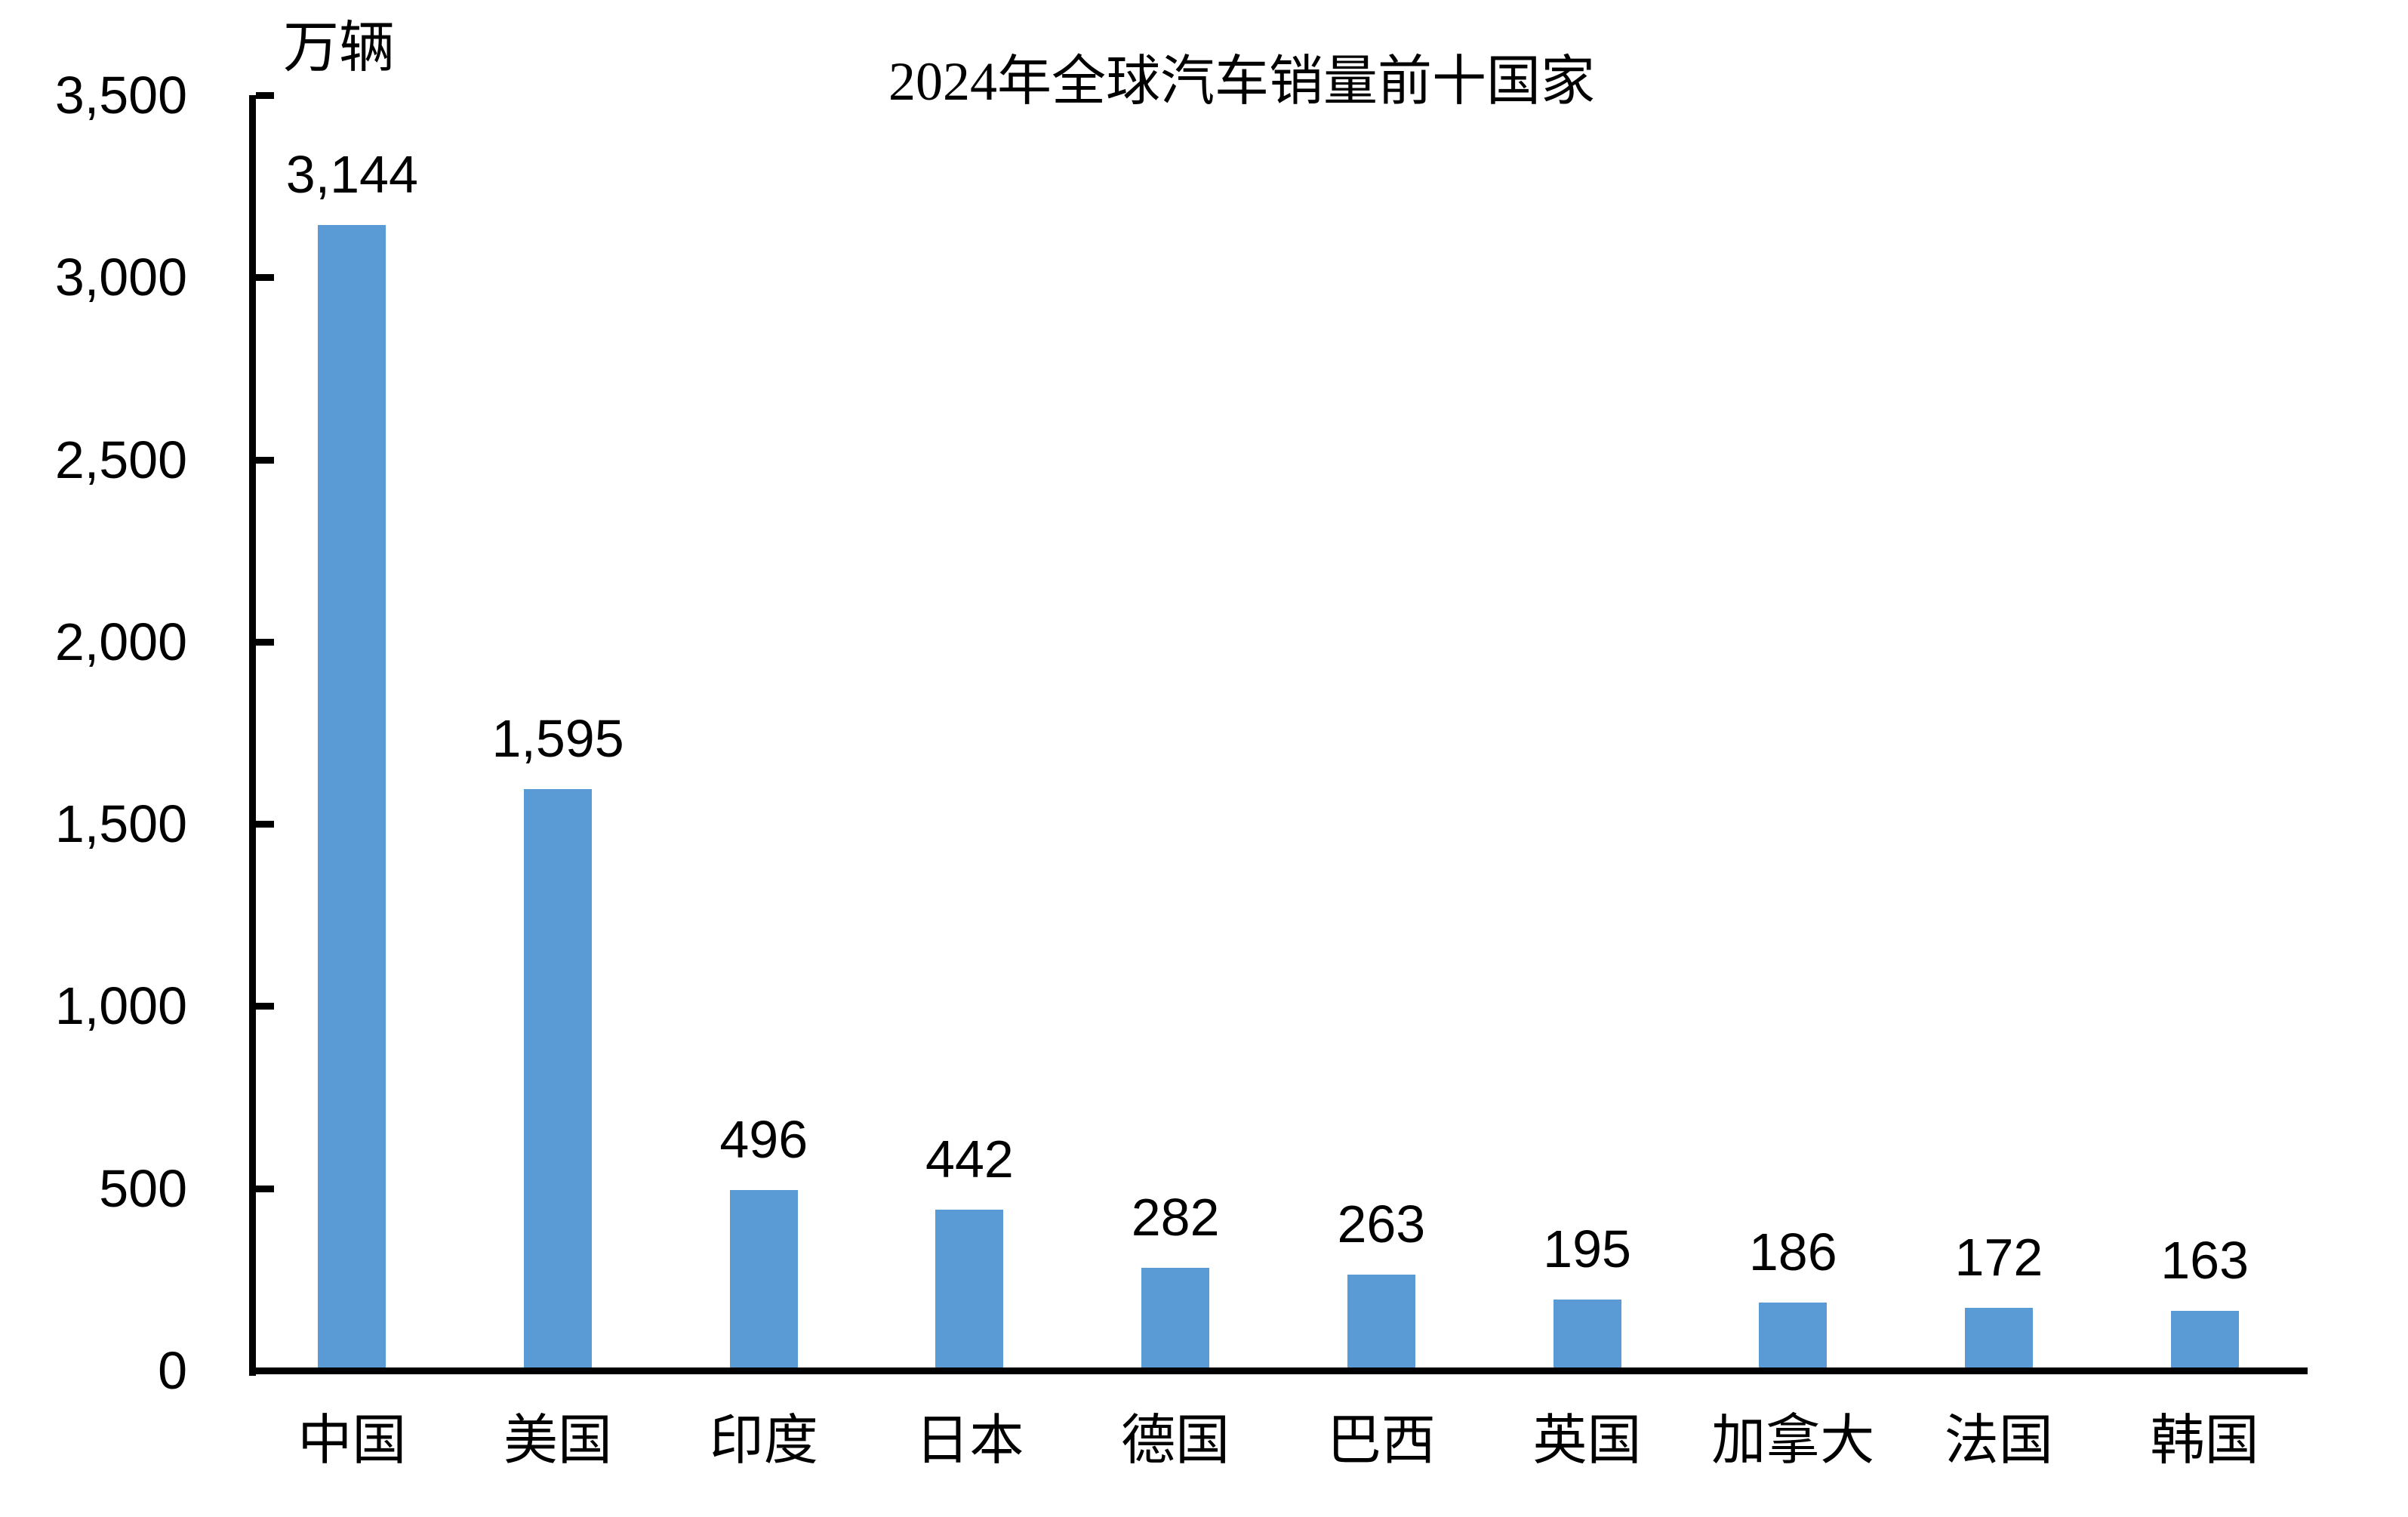 Image resolution: width=2408 pixels, height=1517 pixels. Describe the element at coordinates (1381, 1441) in the screenshot. I see `x-axis-category-label: 巴西` at that location.